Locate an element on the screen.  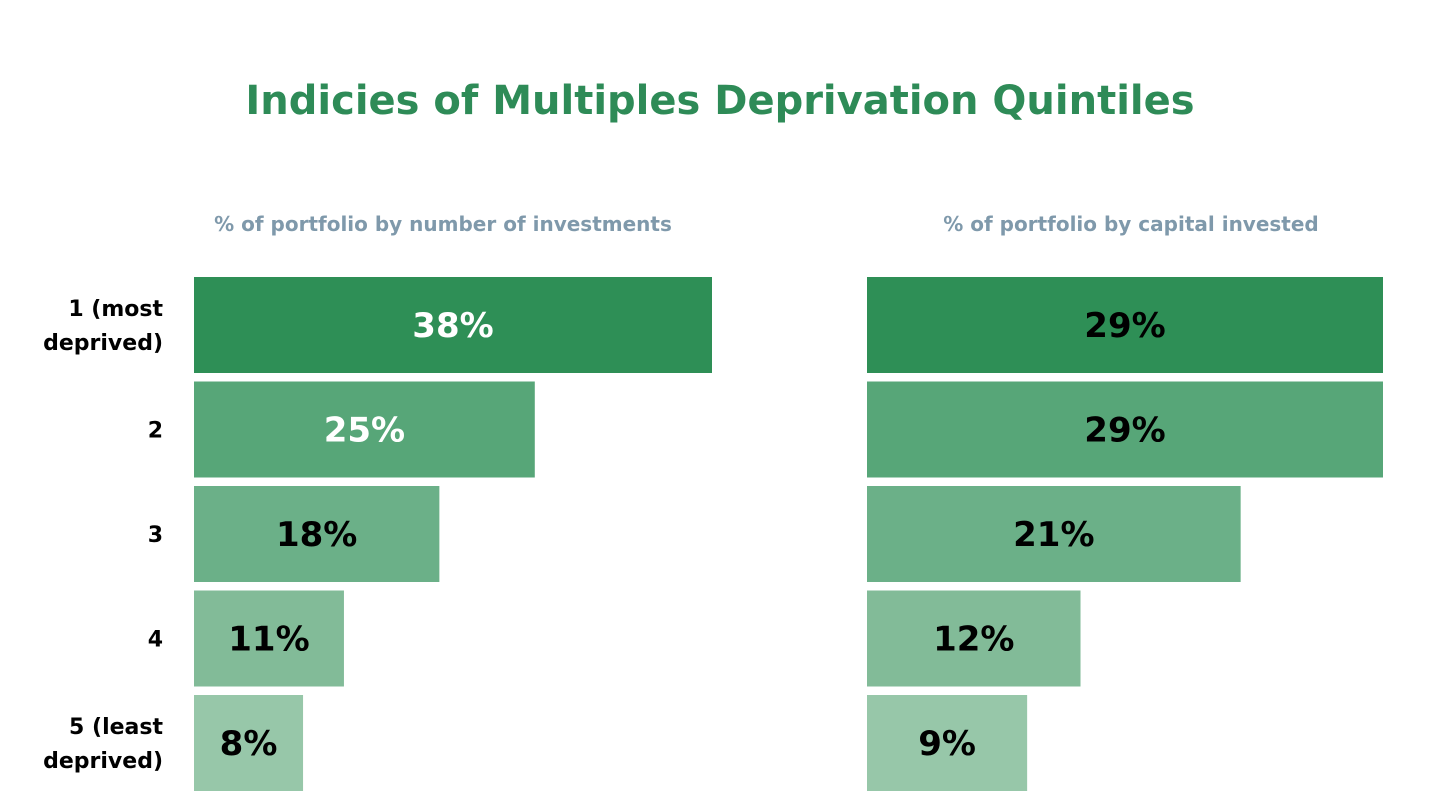
chart-title-capital: % of portfolio by capital invested is located at coordinates (1131, 224).